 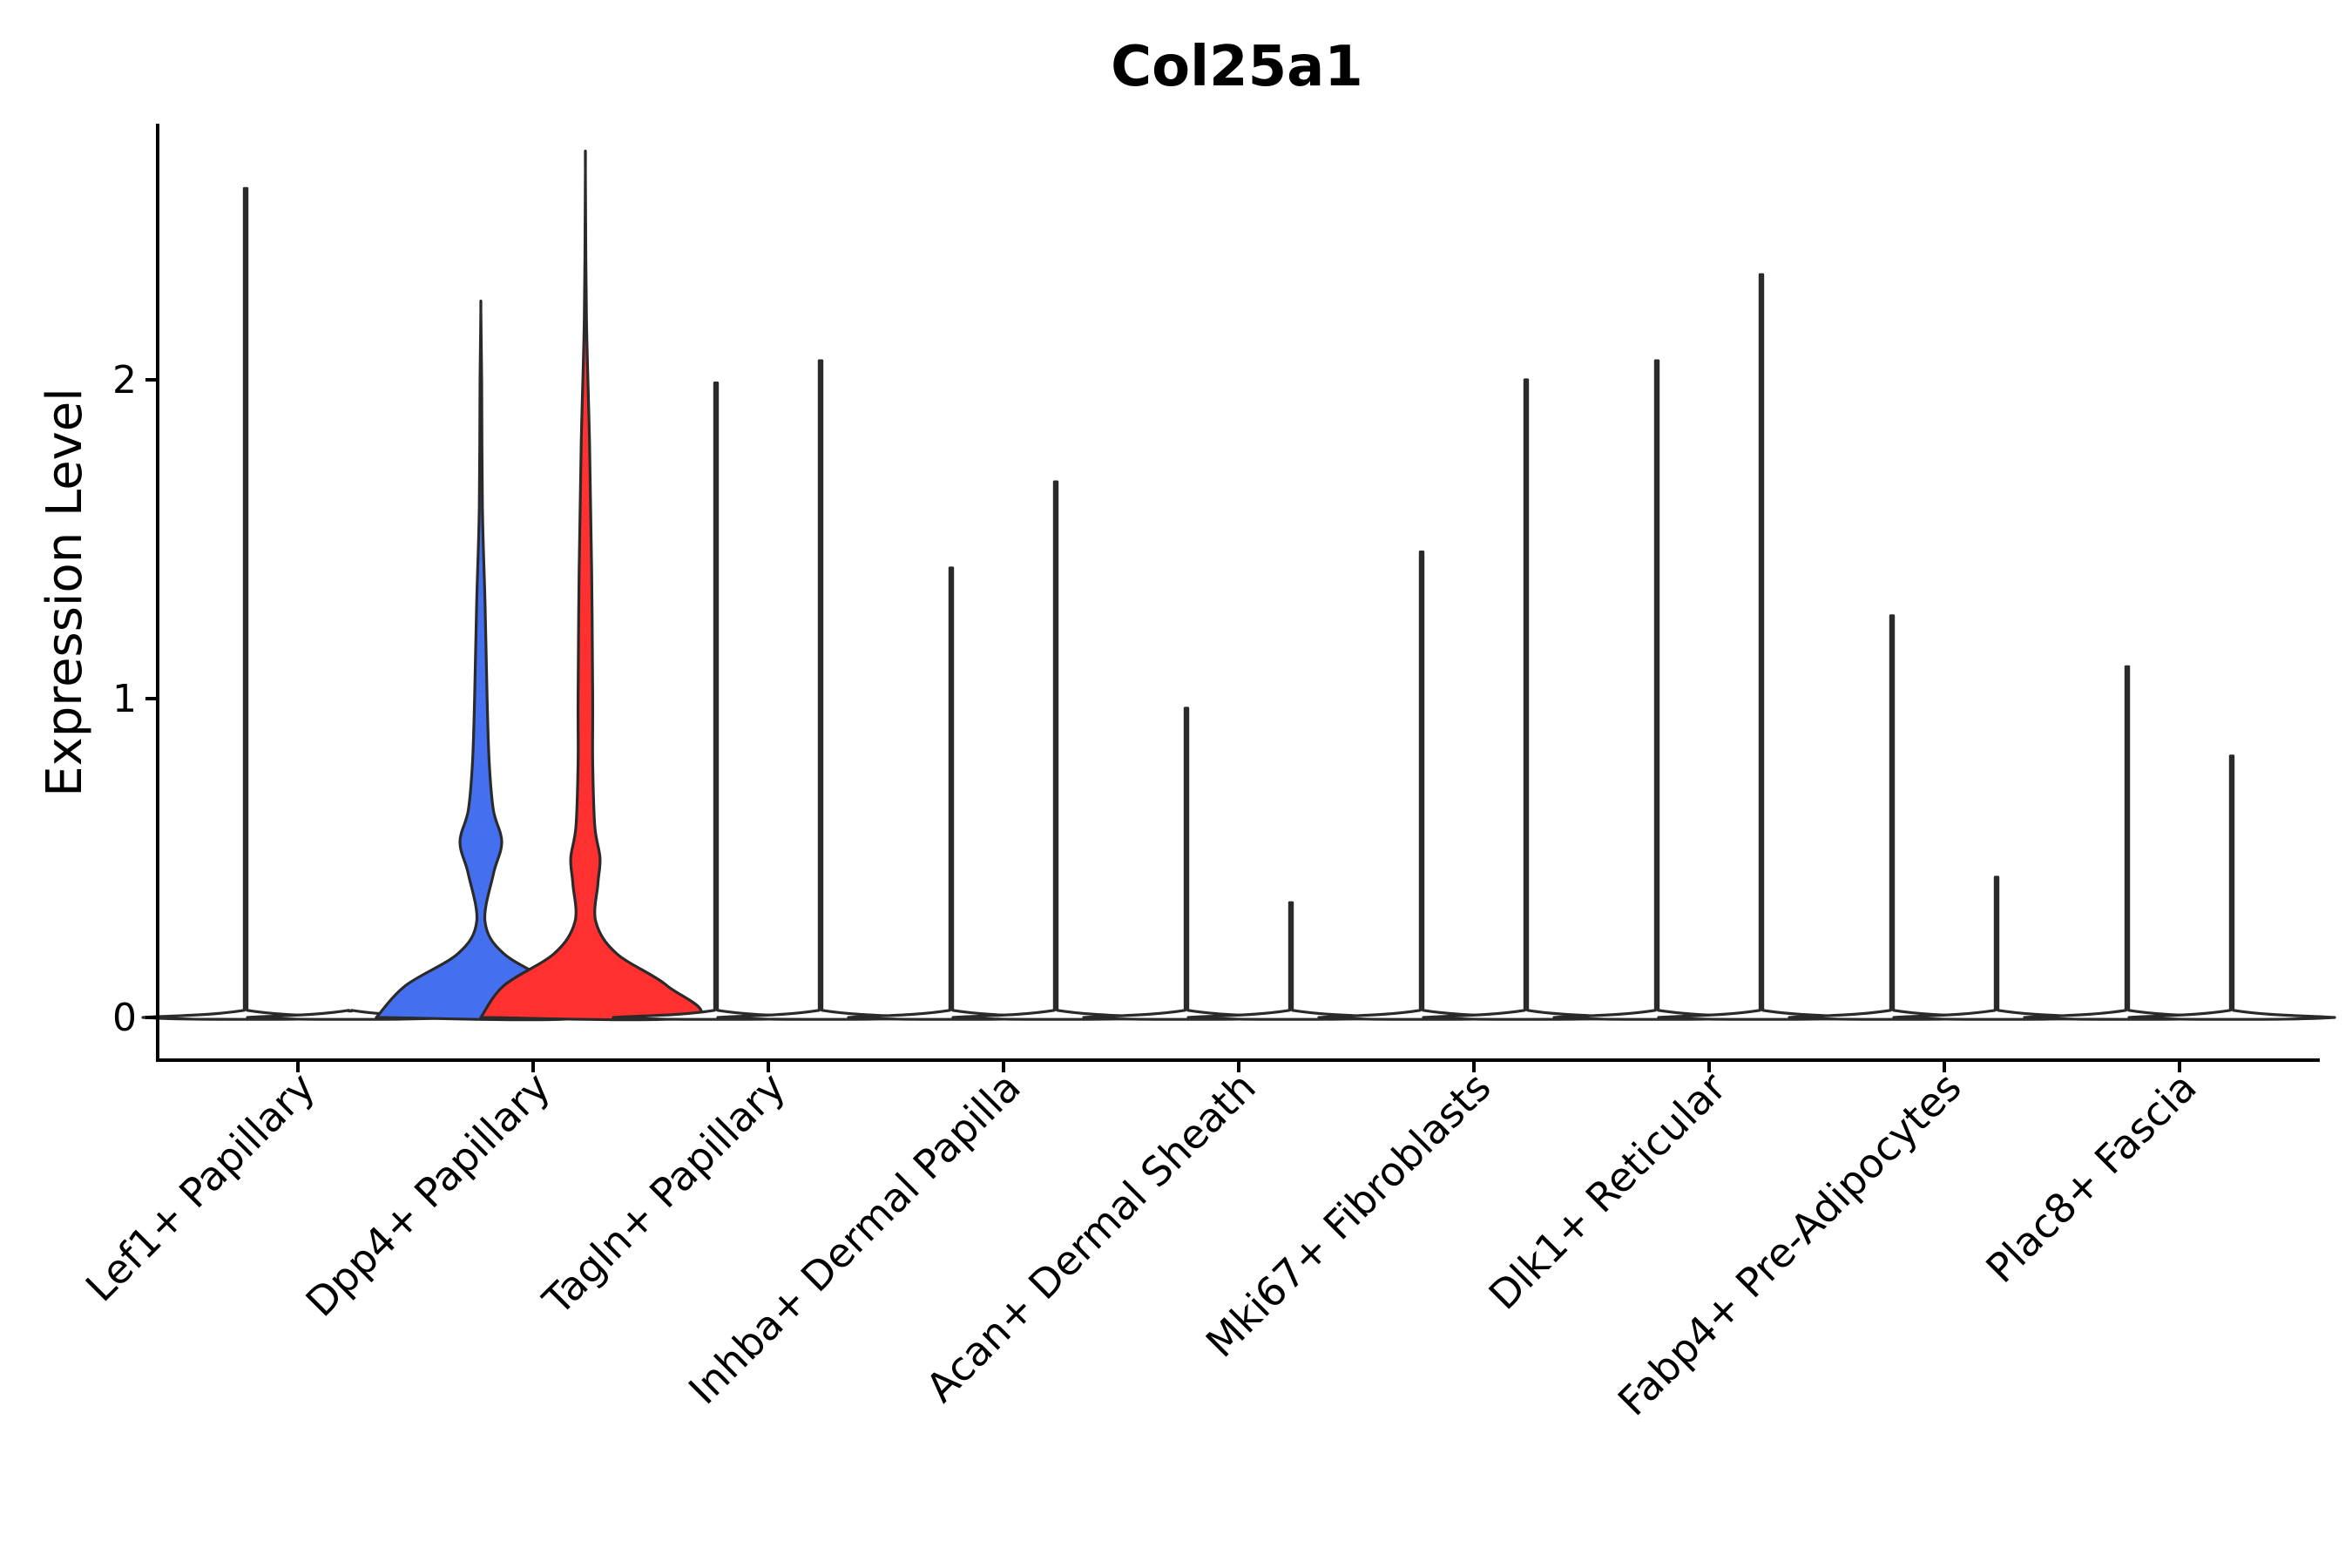 What do you see at coordinates (428, 1195) in the screenshot?
I see `x-tick-label: Dpp4+ Papillary` at bounding box center [428, 1195].